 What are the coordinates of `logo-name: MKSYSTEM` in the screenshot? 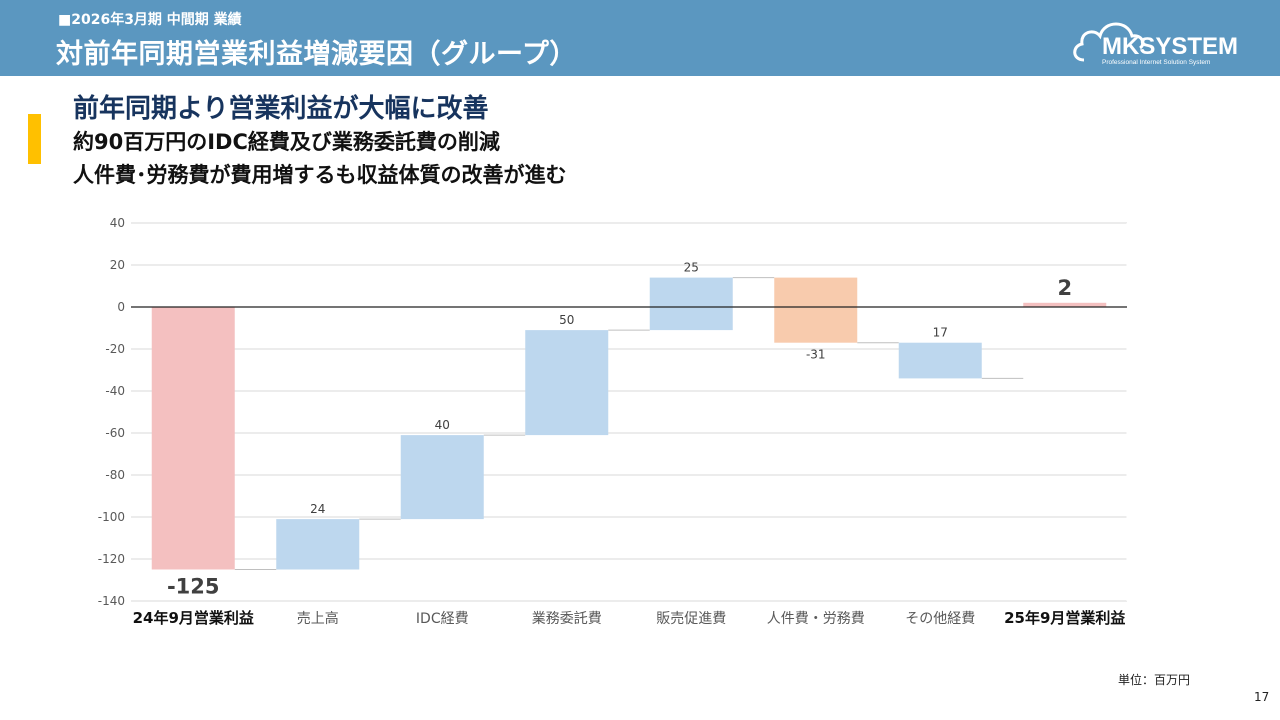 It's located at (1170, 46).